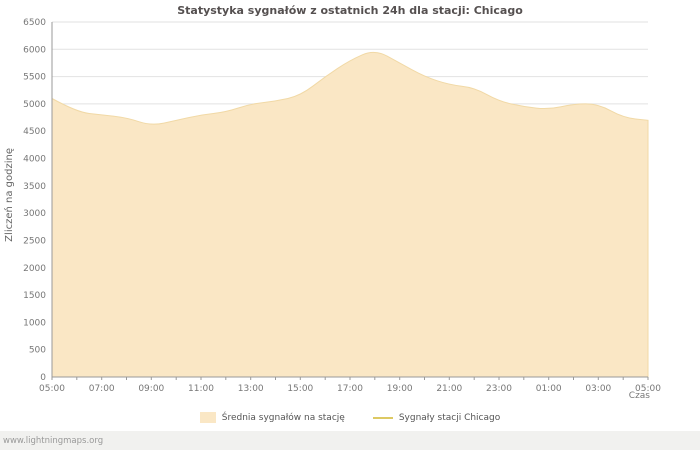 This screenshot has height=450, width=700. I want to click on legend-item-mean-signals: Średnia sygnałów na stację, so click(272, 417).